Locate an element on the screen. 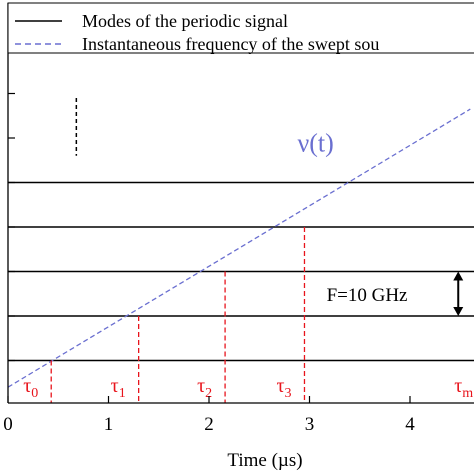 This screenshot has width=474, height=474. tau-subscript-m: m is located at coordinates (467, 393).